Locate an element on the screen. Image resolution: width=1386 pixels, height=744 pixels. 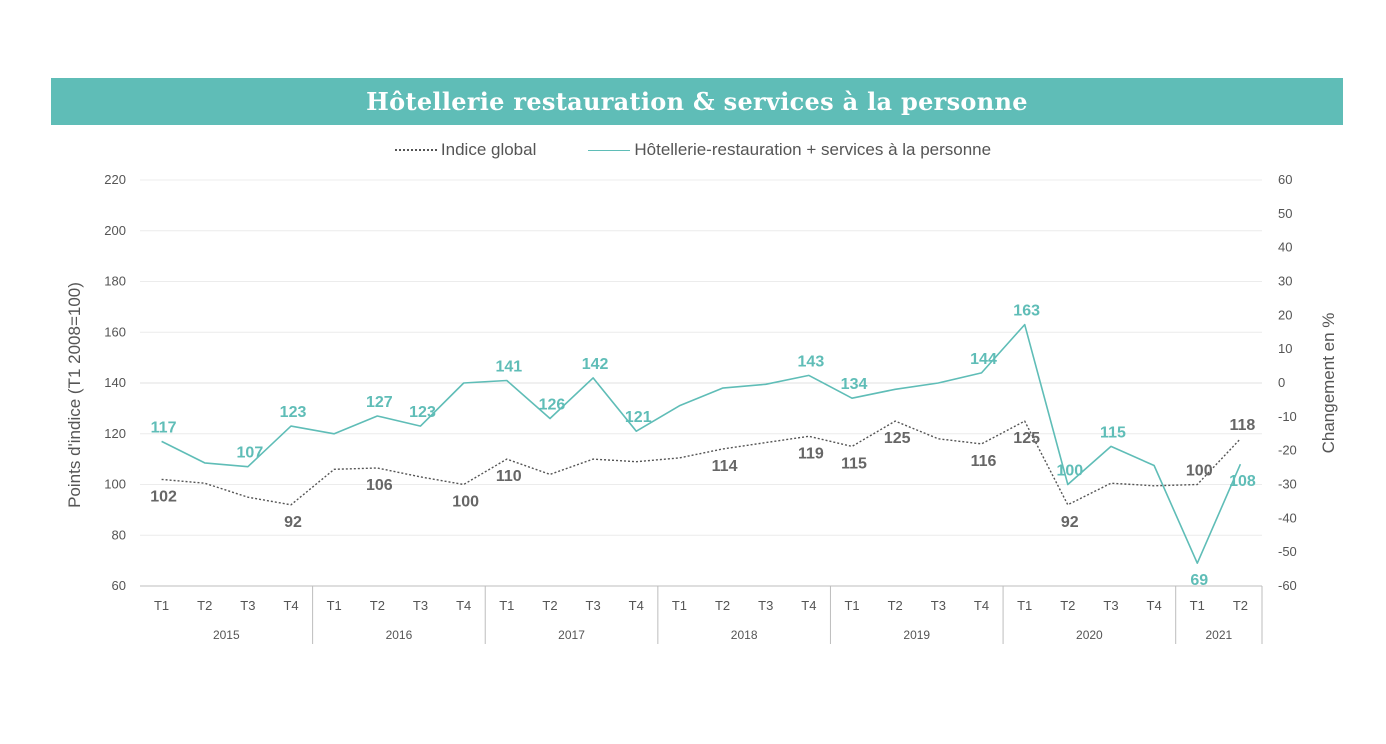
y-tick-label: 80 is located at coordinates (119, 534).